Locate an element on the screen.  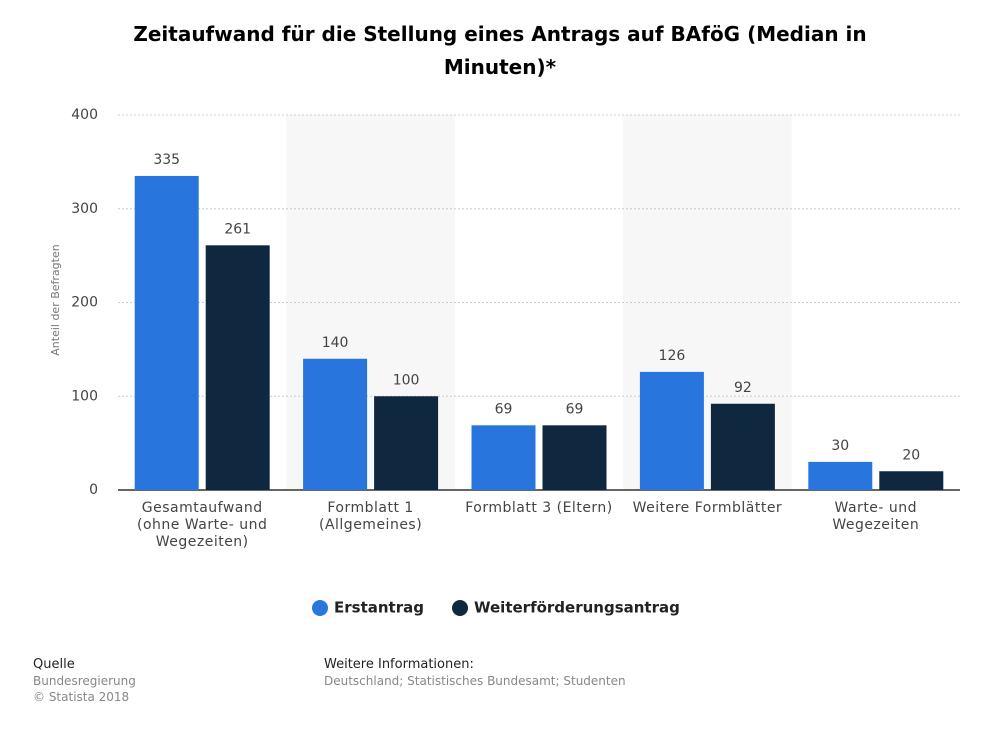
info-label: Weitere Informationen: is located at coordinates (399, 664).